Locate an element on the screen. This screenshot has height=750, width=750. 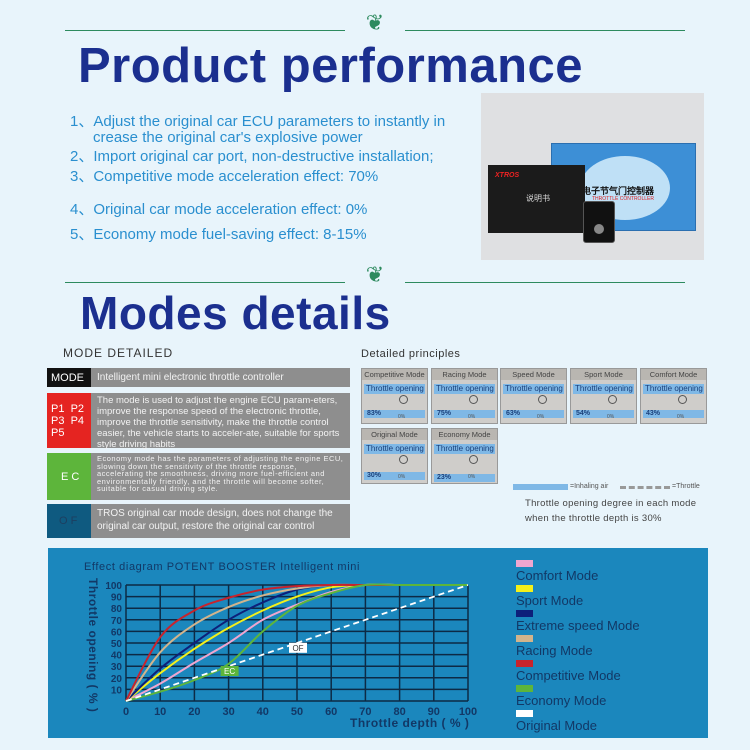
y-tick-label: 70 is located at coordinates (117, 621).